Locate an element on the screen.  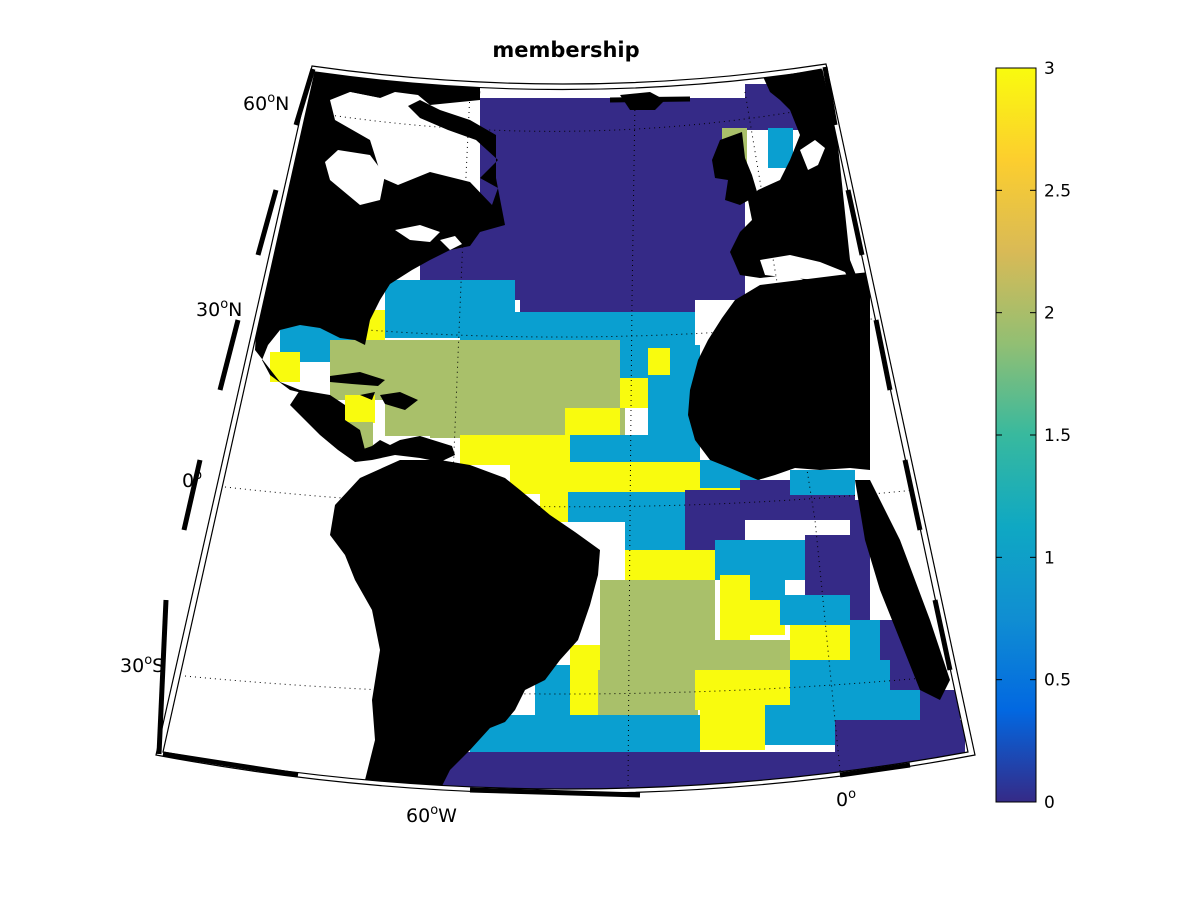
europe-land is located at coordinates (794, 177).